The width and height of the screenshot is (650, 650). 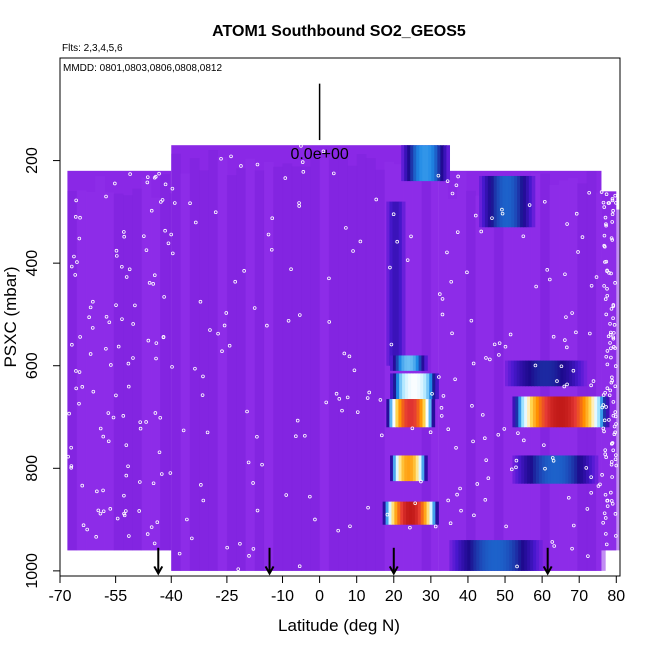 What do you see at coordinates (171, 596) in the screenshot?
I see `x-tick-label: -40` at bounding box center [171, 596].